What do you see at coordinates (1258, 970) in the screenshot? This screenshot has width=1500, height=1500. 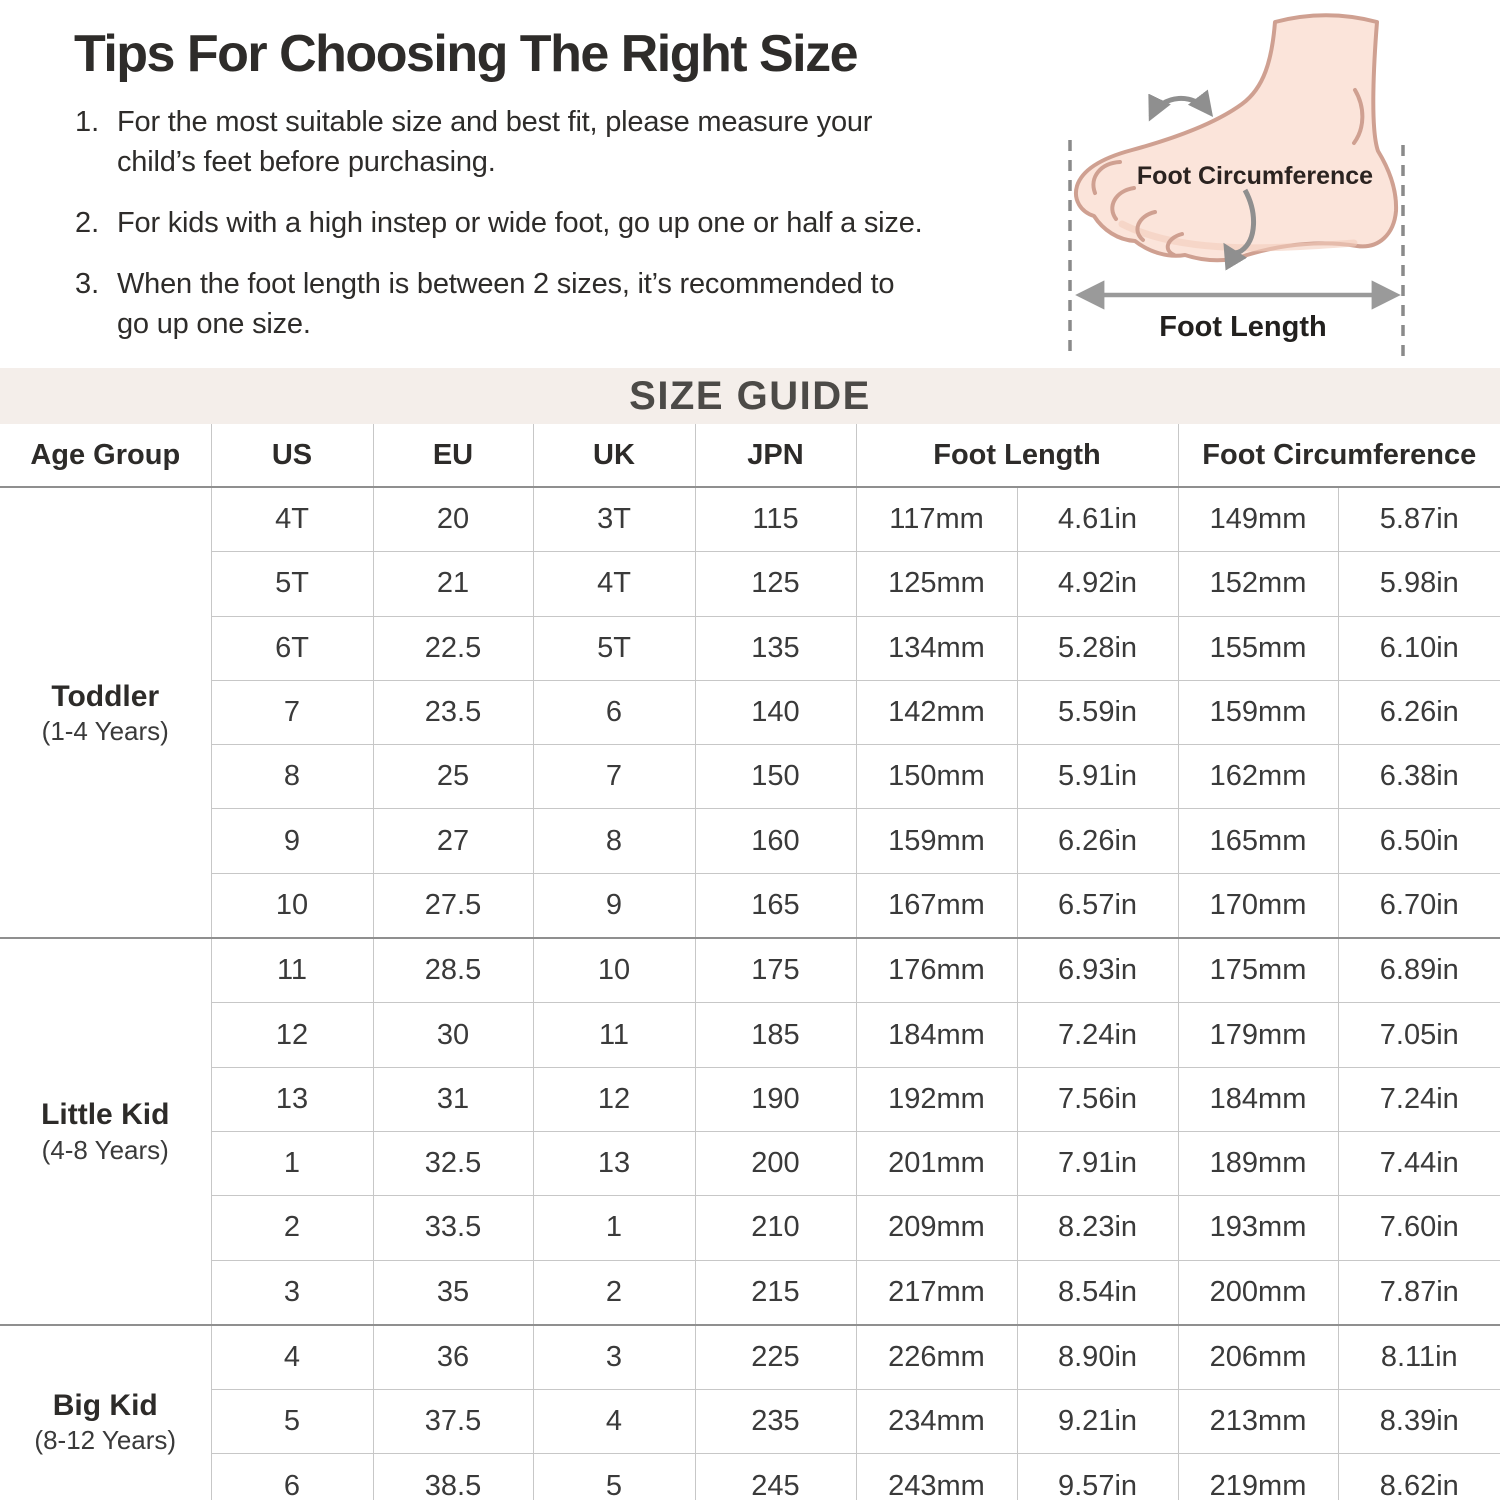 I see `table-cell: 175mm` at bounding box center [1258, 970].